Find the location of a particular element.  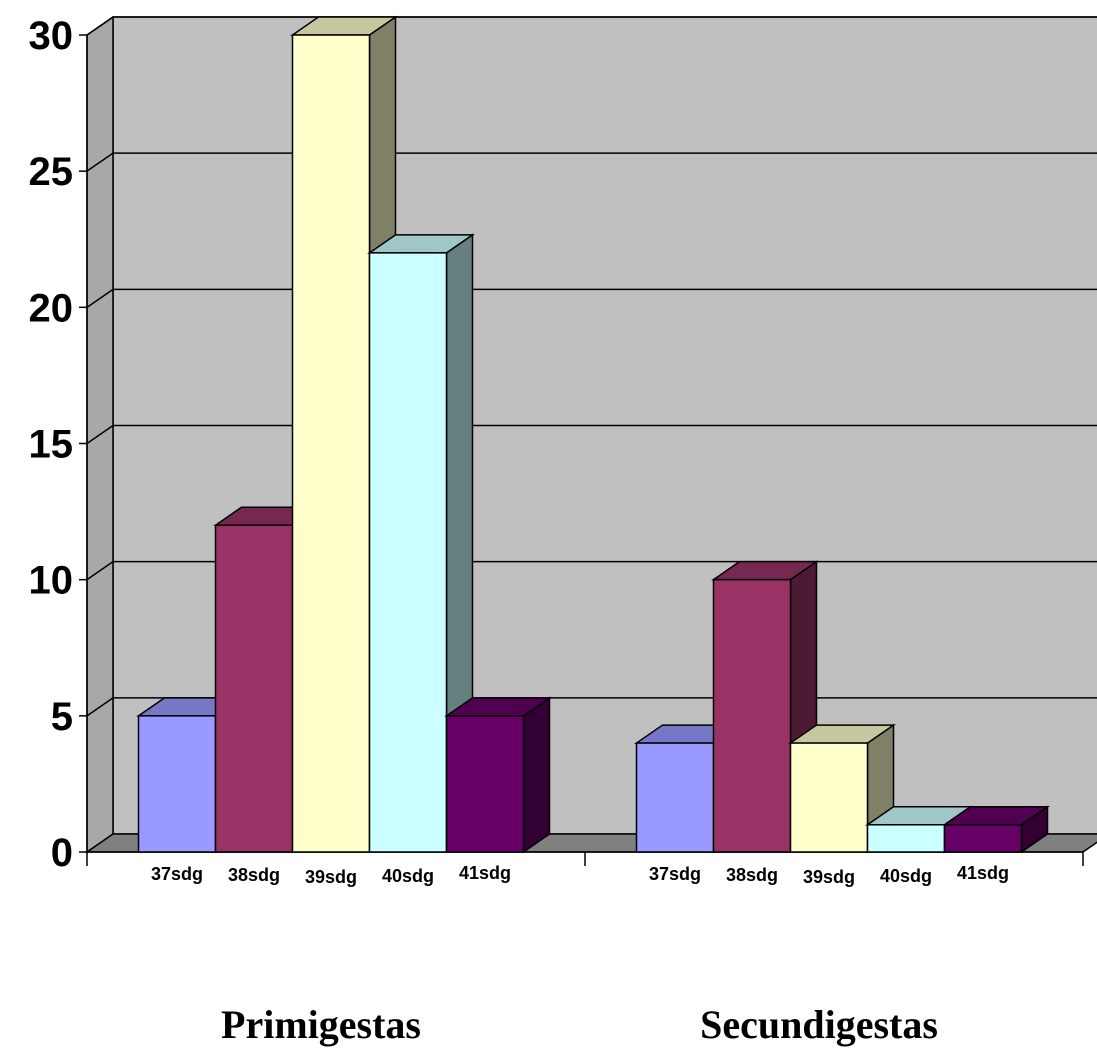

category-labels: Primigestas Secundigestas is located at coordinates (579, 1024).